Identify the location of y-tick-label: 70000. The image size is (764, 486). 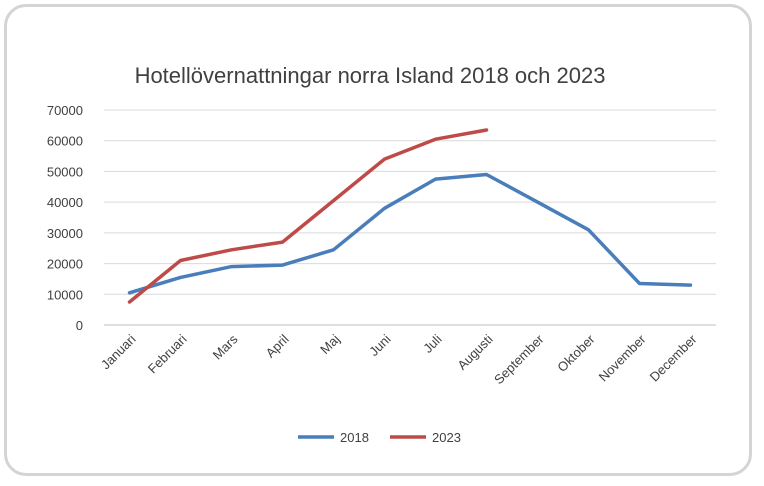
(65, 110).